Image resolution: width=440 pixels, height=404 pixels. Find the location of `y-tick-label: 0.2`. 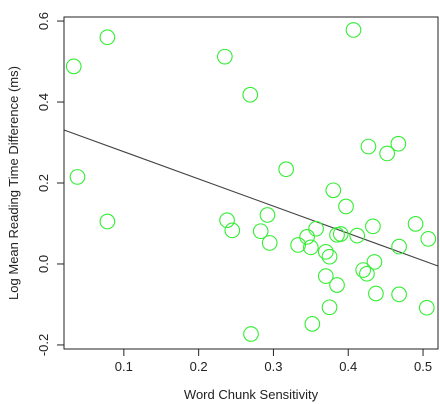

y-tick-label: 0.2 is located at coordinates (43, 183).